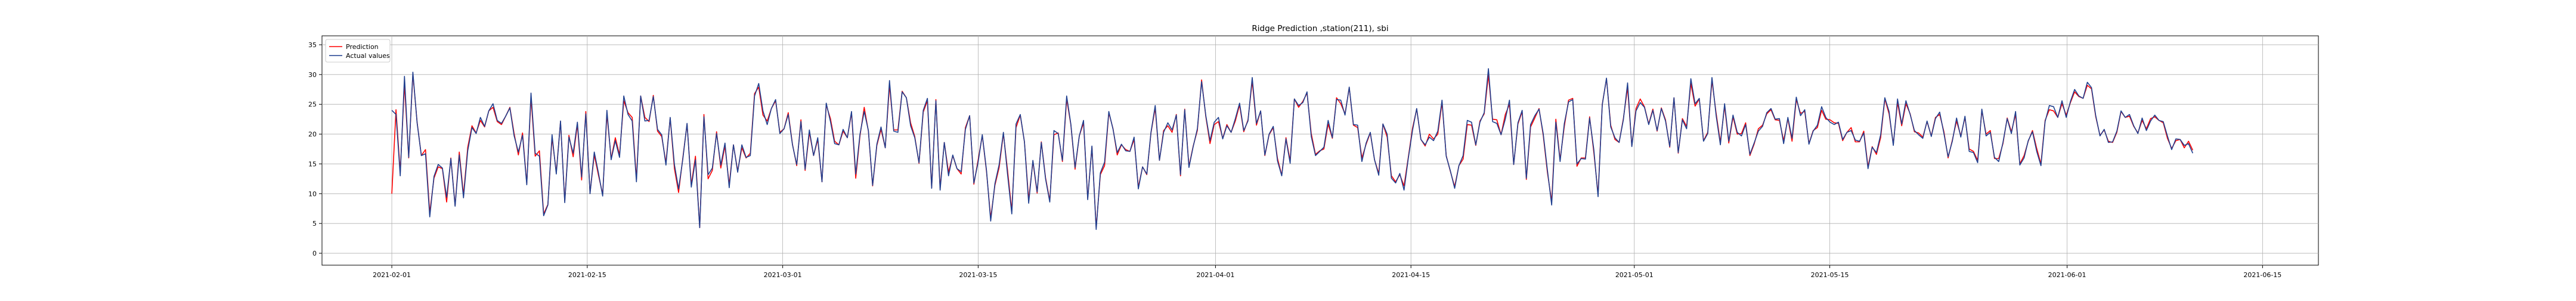 The image size is (2576, 301). Describe the element at coordinates (315, 224) in the screenshot. I see `y-tick-label: 5` at that location.